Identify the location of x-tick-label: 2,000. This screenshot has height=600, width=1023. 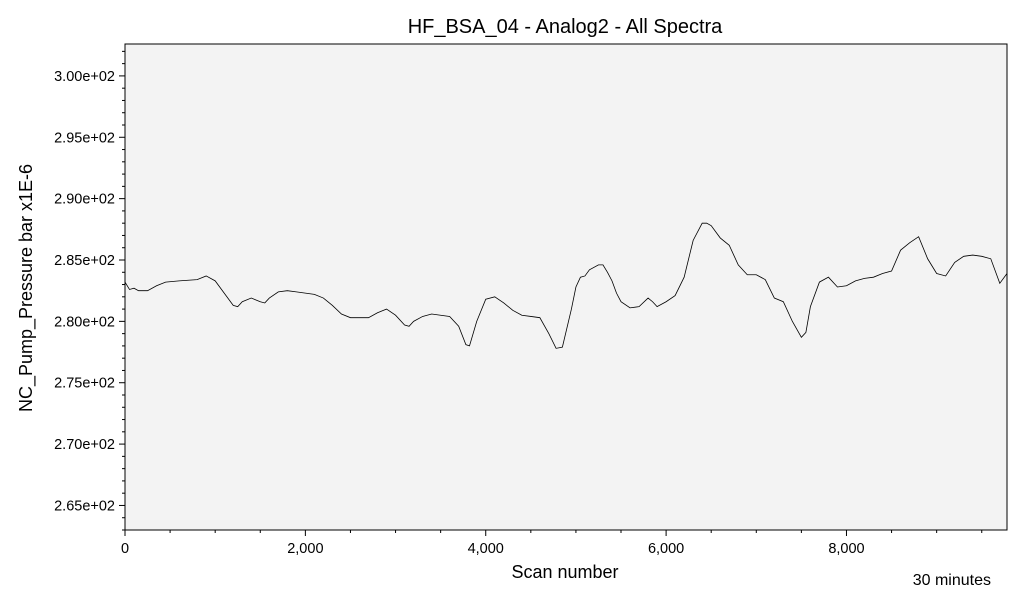
(305, 549).